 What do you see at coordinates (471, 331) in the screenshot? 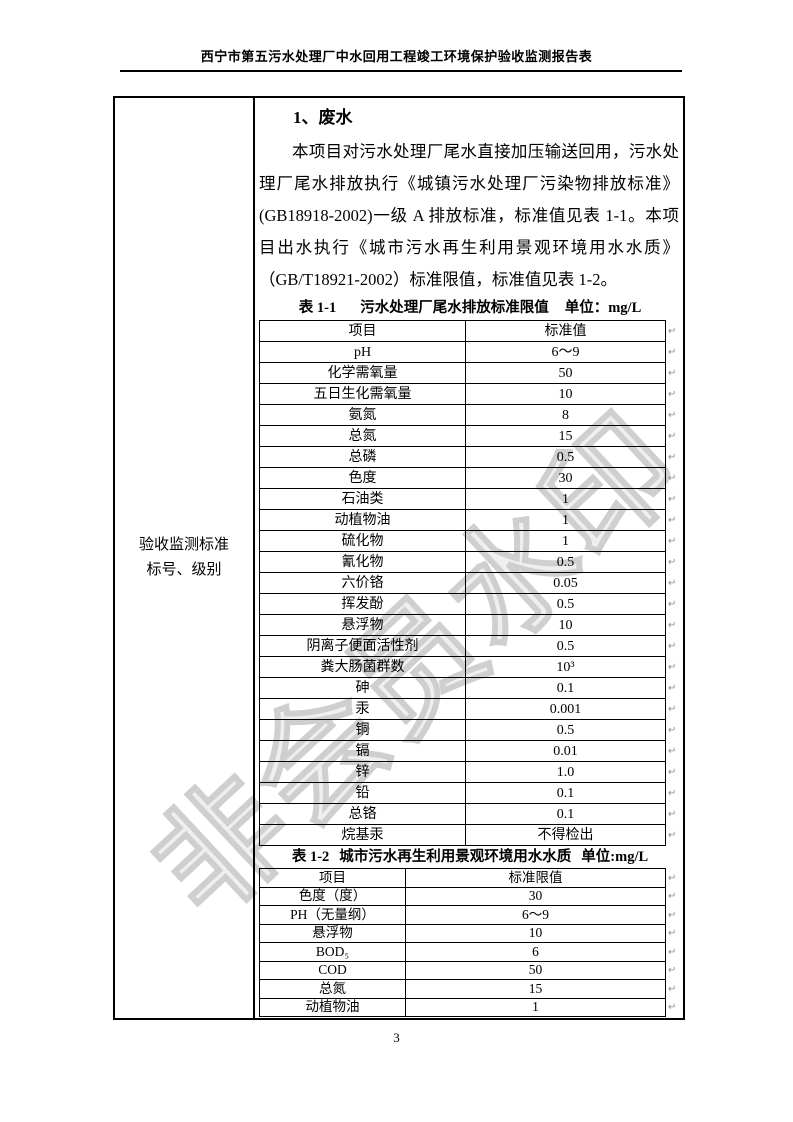
I see `table-header-row: 项目 标准值 ↵` at bounding box center [471, 331].